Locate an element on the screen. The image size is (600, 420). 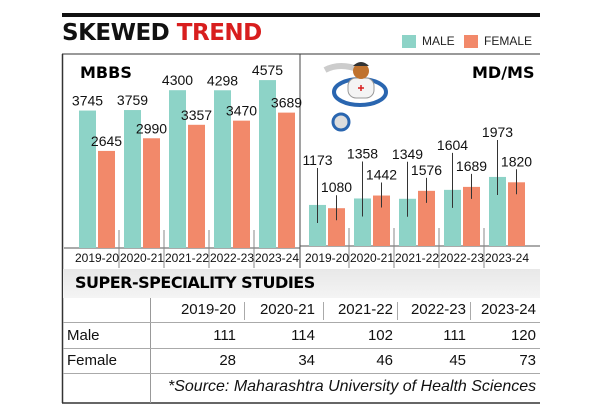
data-label: 1442 is located at coordinates (381, 175).